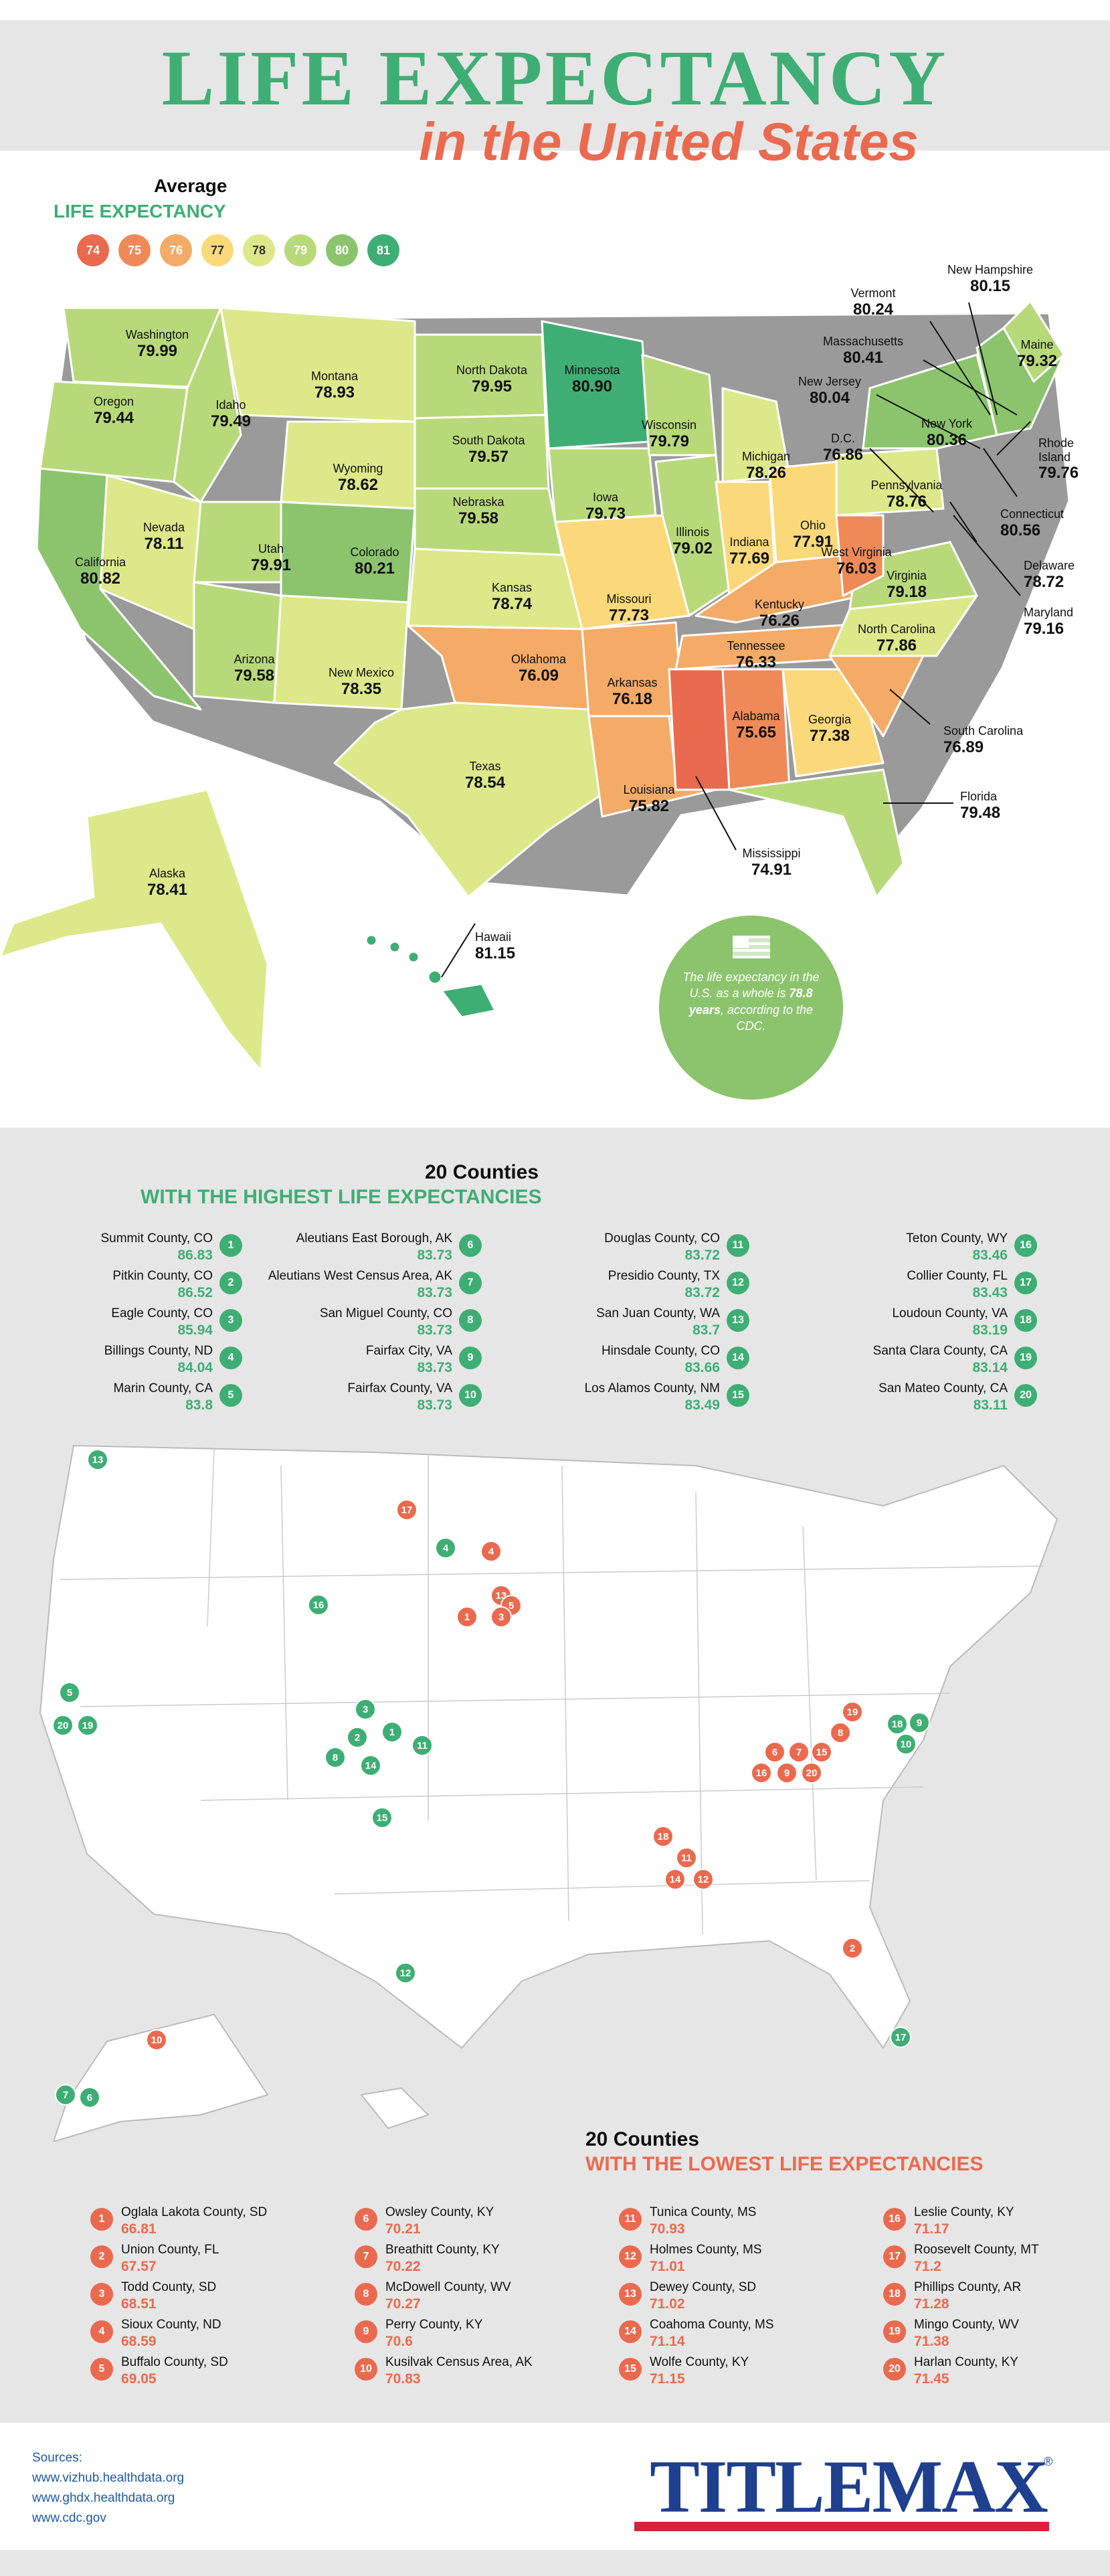 The image size is (1110, 2576). I want to click on state-border, so click(211, 1537).